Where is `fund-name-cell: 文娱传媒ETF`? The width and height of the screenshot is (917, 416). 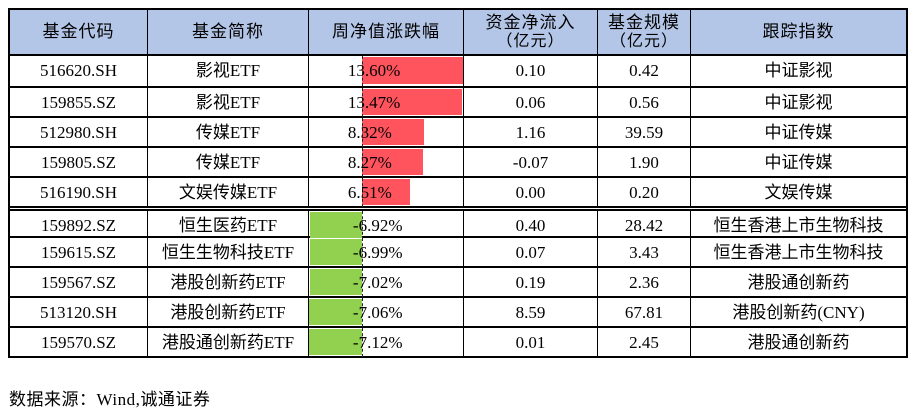
fund-name-cell: 文娱传媒ETF is located at coordinates (227, 192).